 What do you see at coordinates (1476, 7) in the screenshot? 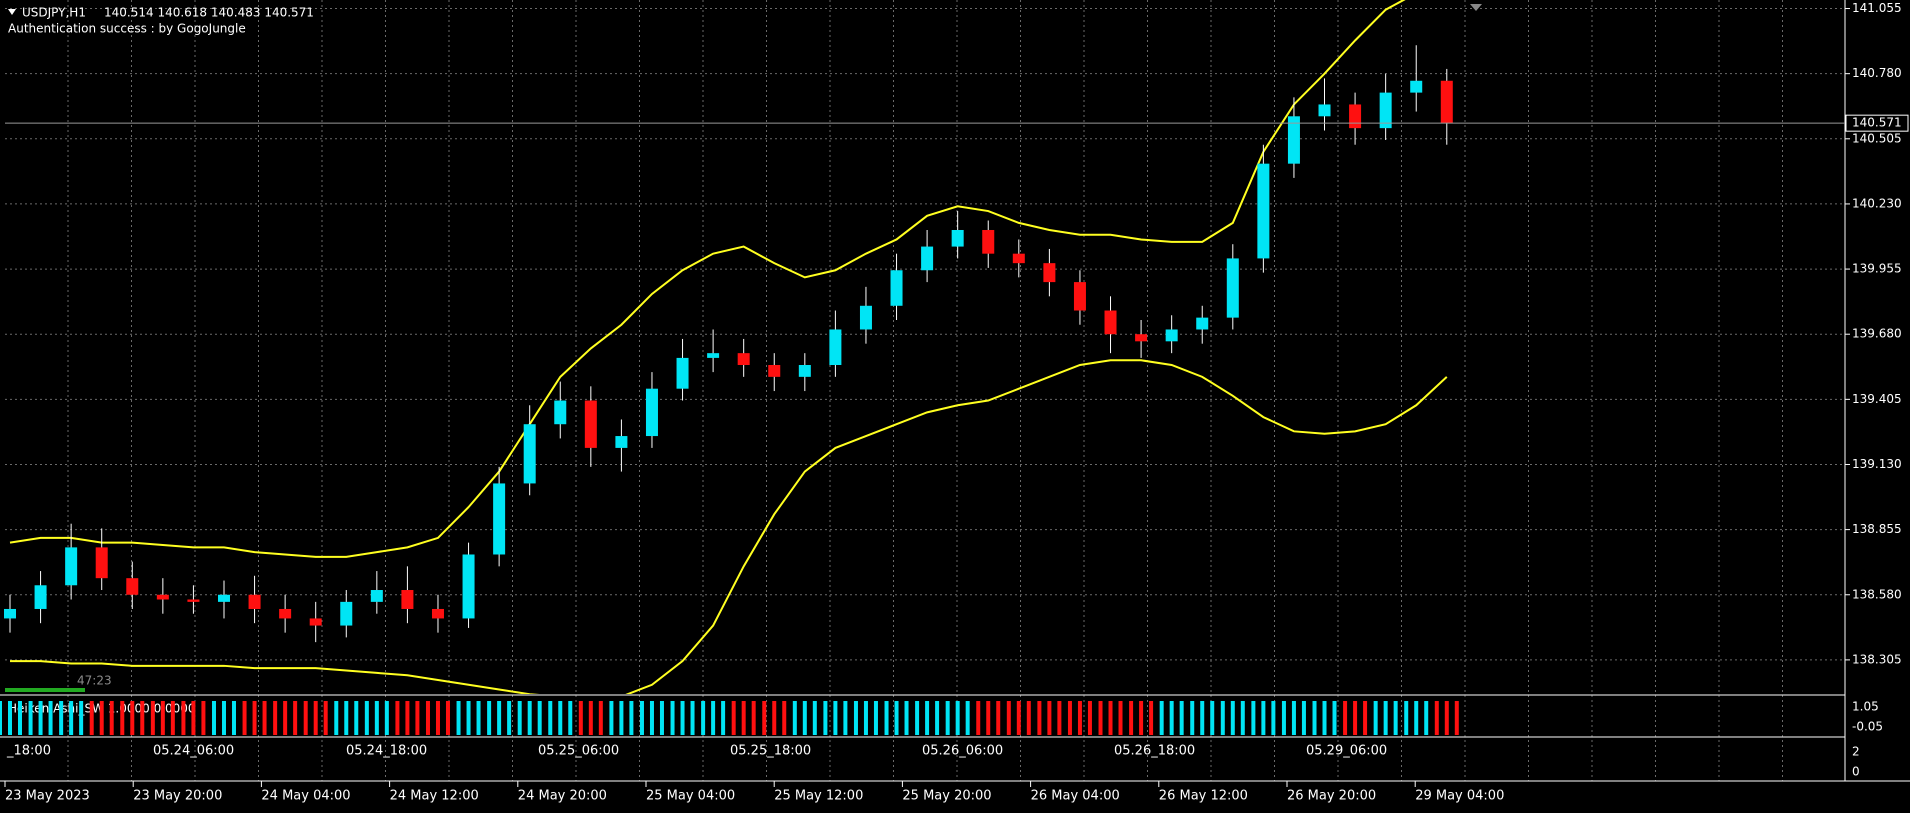
I see `shift-marker` at bounding box center [1476, 7].